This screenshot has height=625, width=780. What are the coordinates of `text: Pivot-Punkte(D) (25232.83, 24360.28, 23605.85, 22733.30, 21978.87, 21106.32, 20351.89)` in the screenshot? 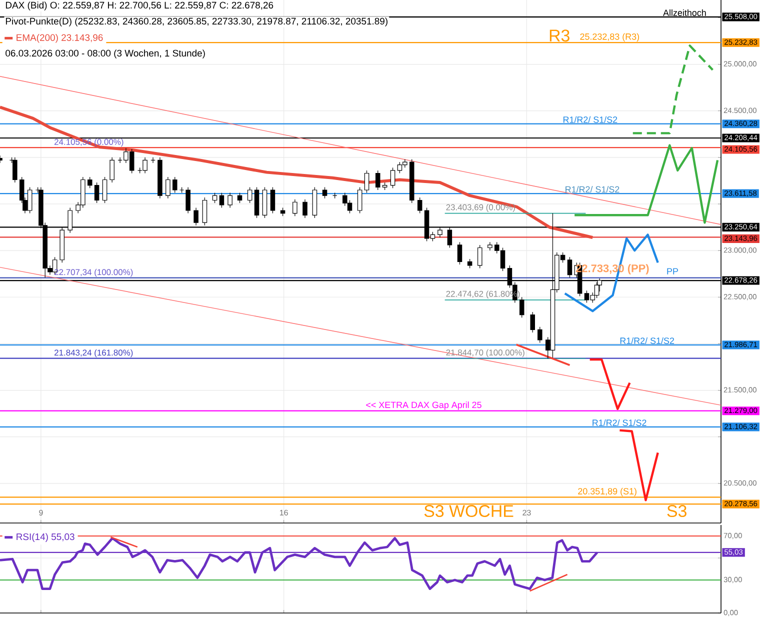 It's located at (197, 22).